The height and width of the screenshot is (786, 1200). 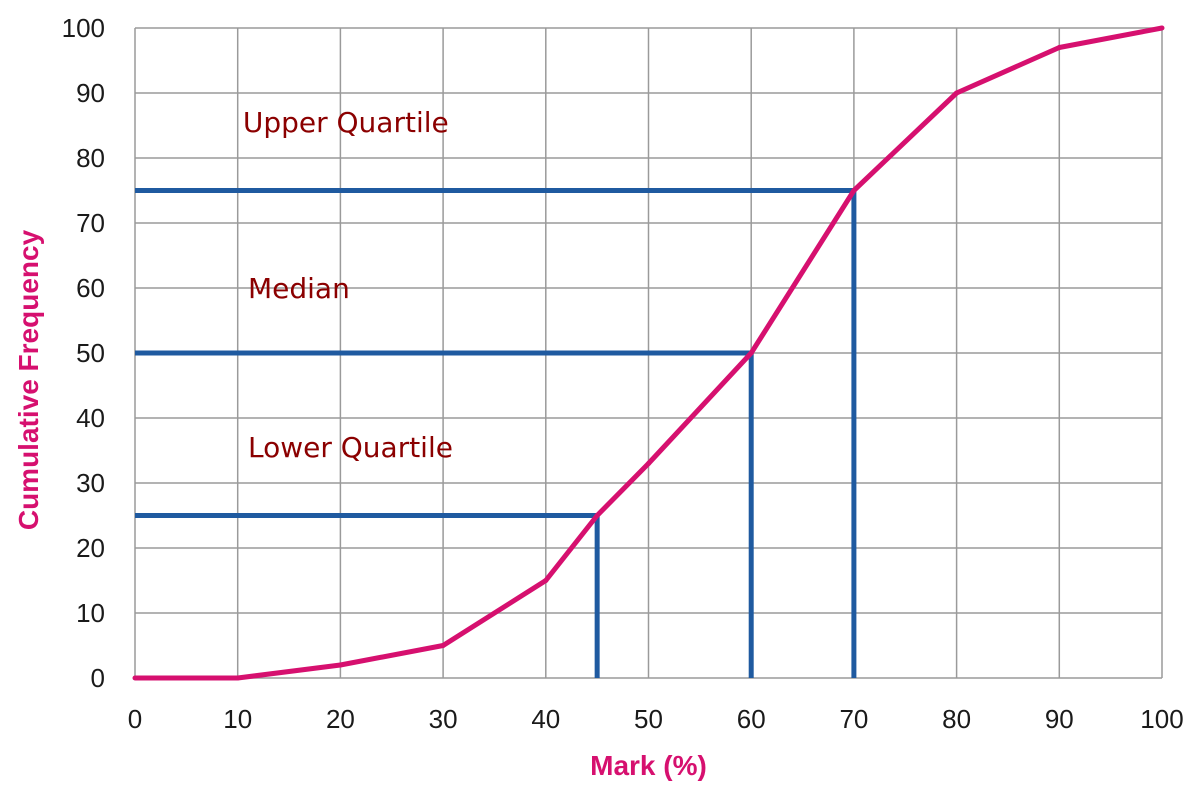 I want to click on y-axis-title: Cumulative Frequency, so click(x=28, y=379).